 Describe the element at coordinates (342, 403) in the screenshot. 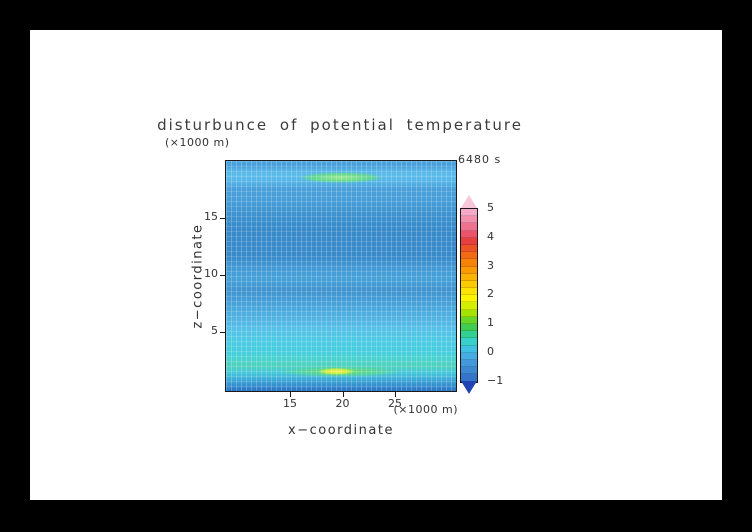

I see `x-tick-label: 20` at that location.